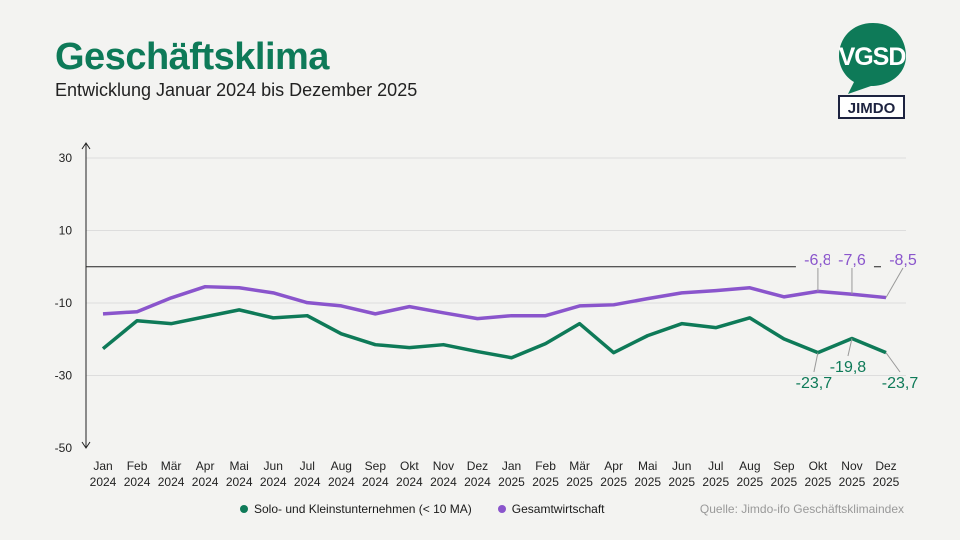  Describe the element at coordinates (86, 445) in the screenshot. I see `y-axis-arrow-down-icon` at that location.